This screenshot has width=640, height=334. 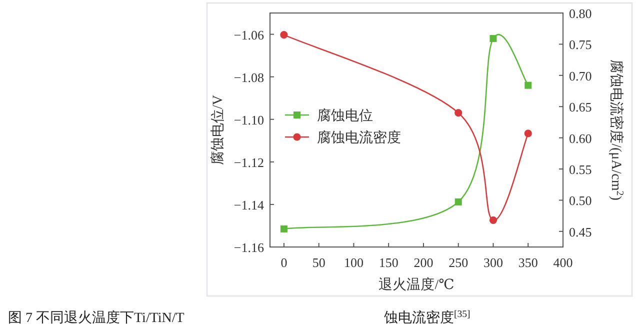 I want to click on y2-tick-label: 0.50, so click(x=580, y=200).